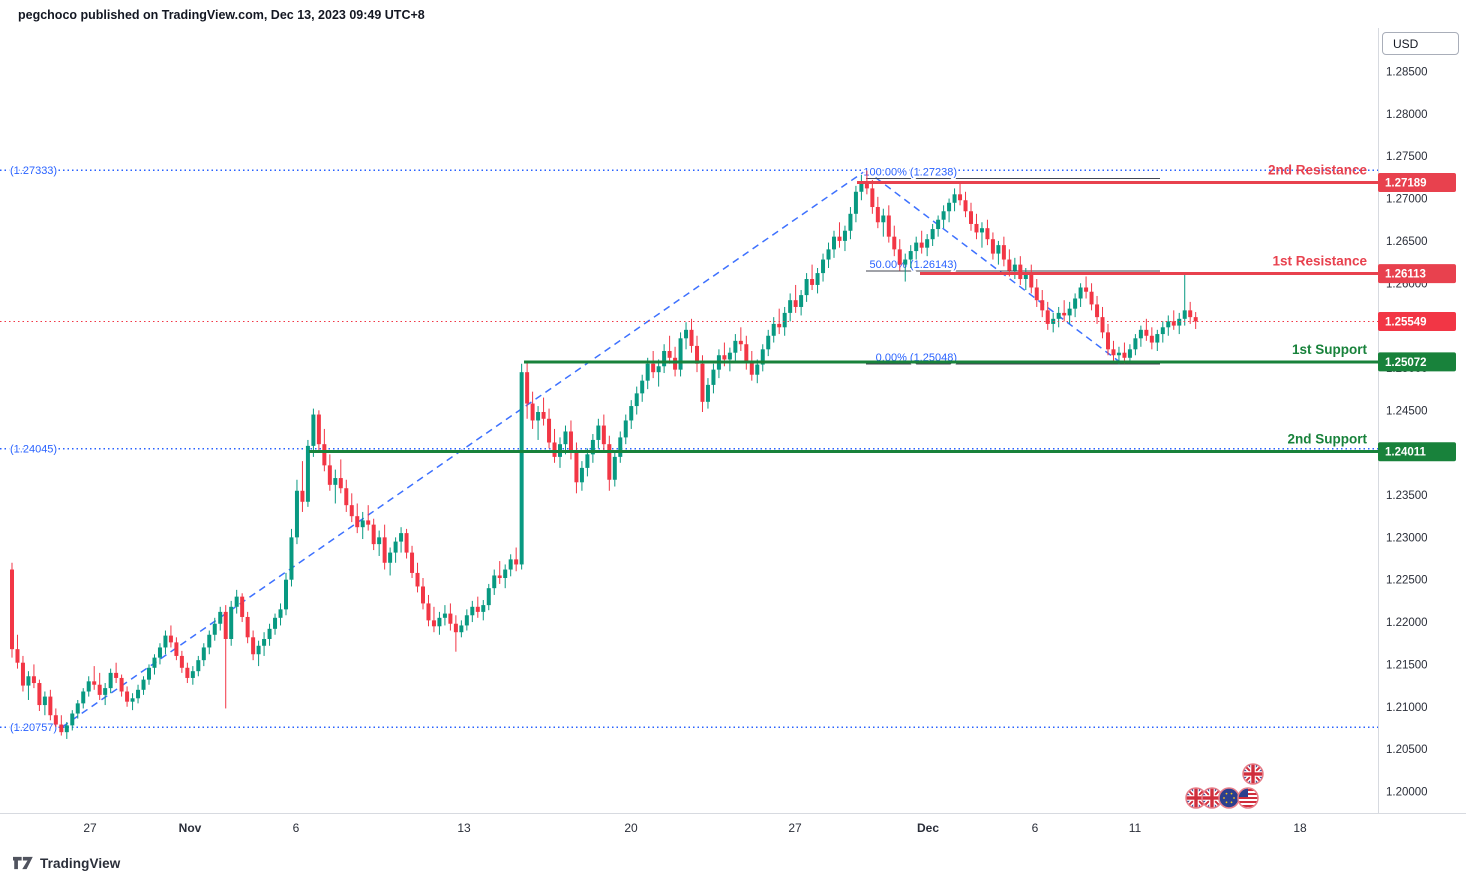 The width and height of the screenshot is (1466, 883). What do you see at coordinates (80, 863) in the screenshot?
I see `tradingview-brand-text: TradingView` at bounding box center [80, 863].